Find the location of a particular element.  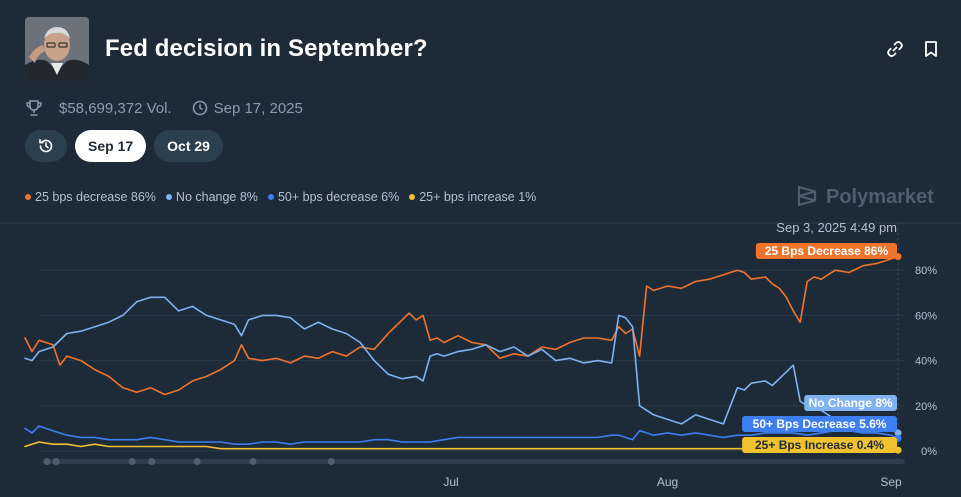

legend-item: 25+ bps increase 1% is located at coordinates (472, 197).